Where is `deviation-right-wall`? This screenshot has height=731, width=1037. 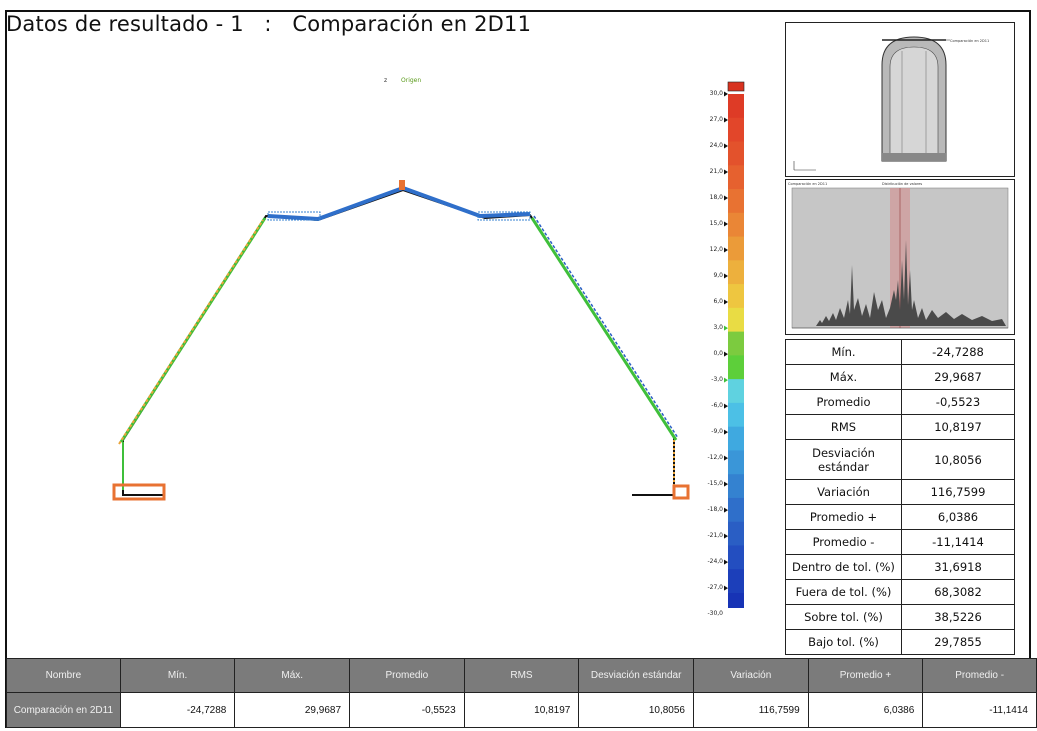 deviation-right-wall is located at coordinates (604, 329).